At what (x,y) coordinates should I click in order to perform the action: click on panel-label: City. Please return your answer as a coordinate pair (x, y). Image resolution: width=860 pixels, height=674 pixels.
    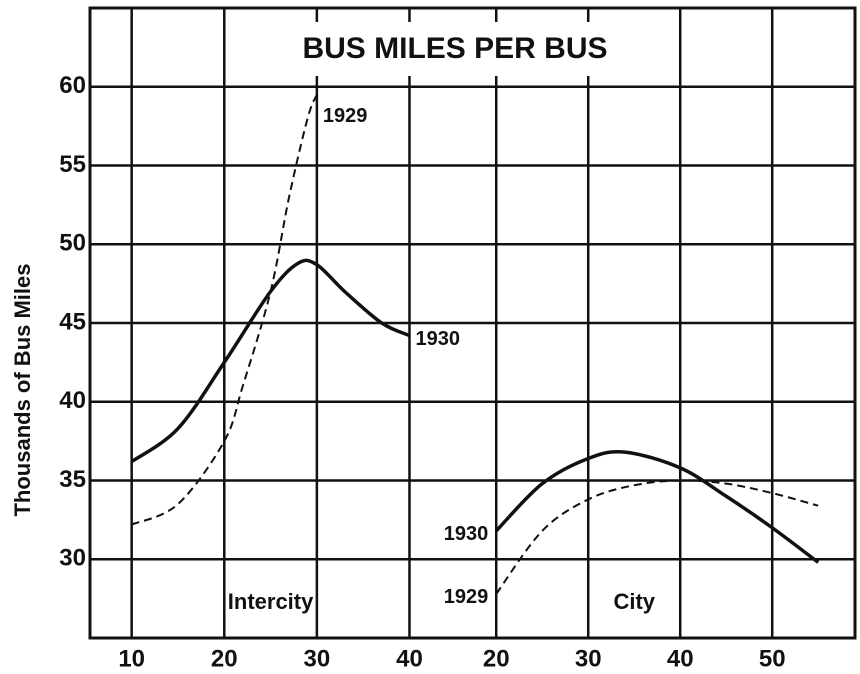
    Looking at the image, I should click on (634, 601).